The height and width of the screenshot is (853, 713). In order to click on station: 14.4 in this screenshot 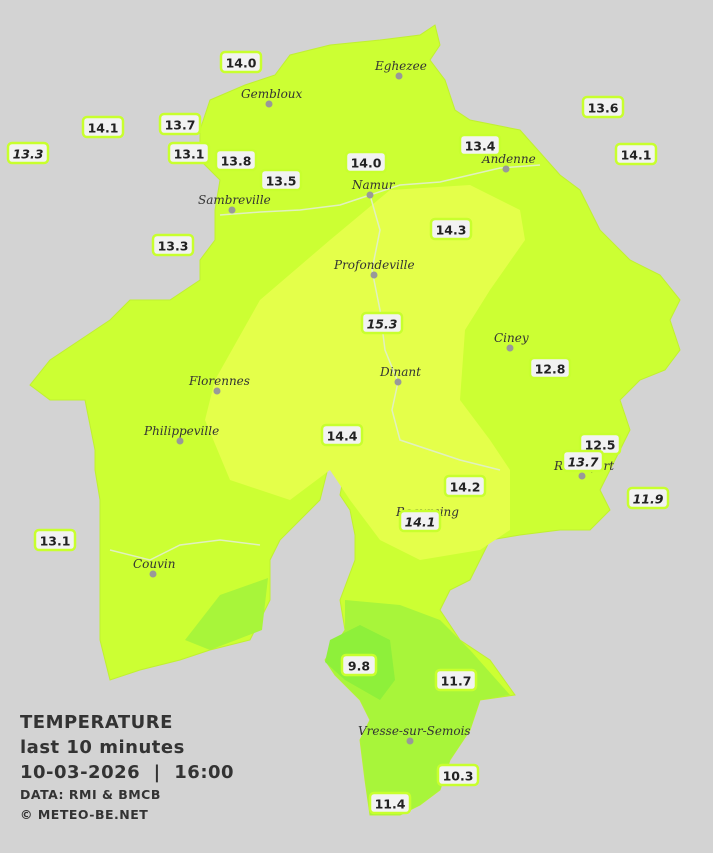, I will do `click(342, 435)`.